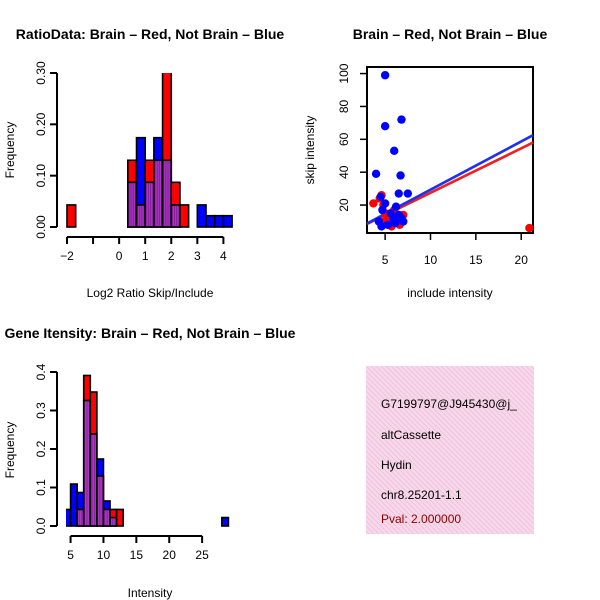 This screenshot has width=600, height=600. What do you see at coordinates (150, 593) in the screenshot?
I see `intensity-hist-xlabel: Intensity` at bounding box center [150, 593].